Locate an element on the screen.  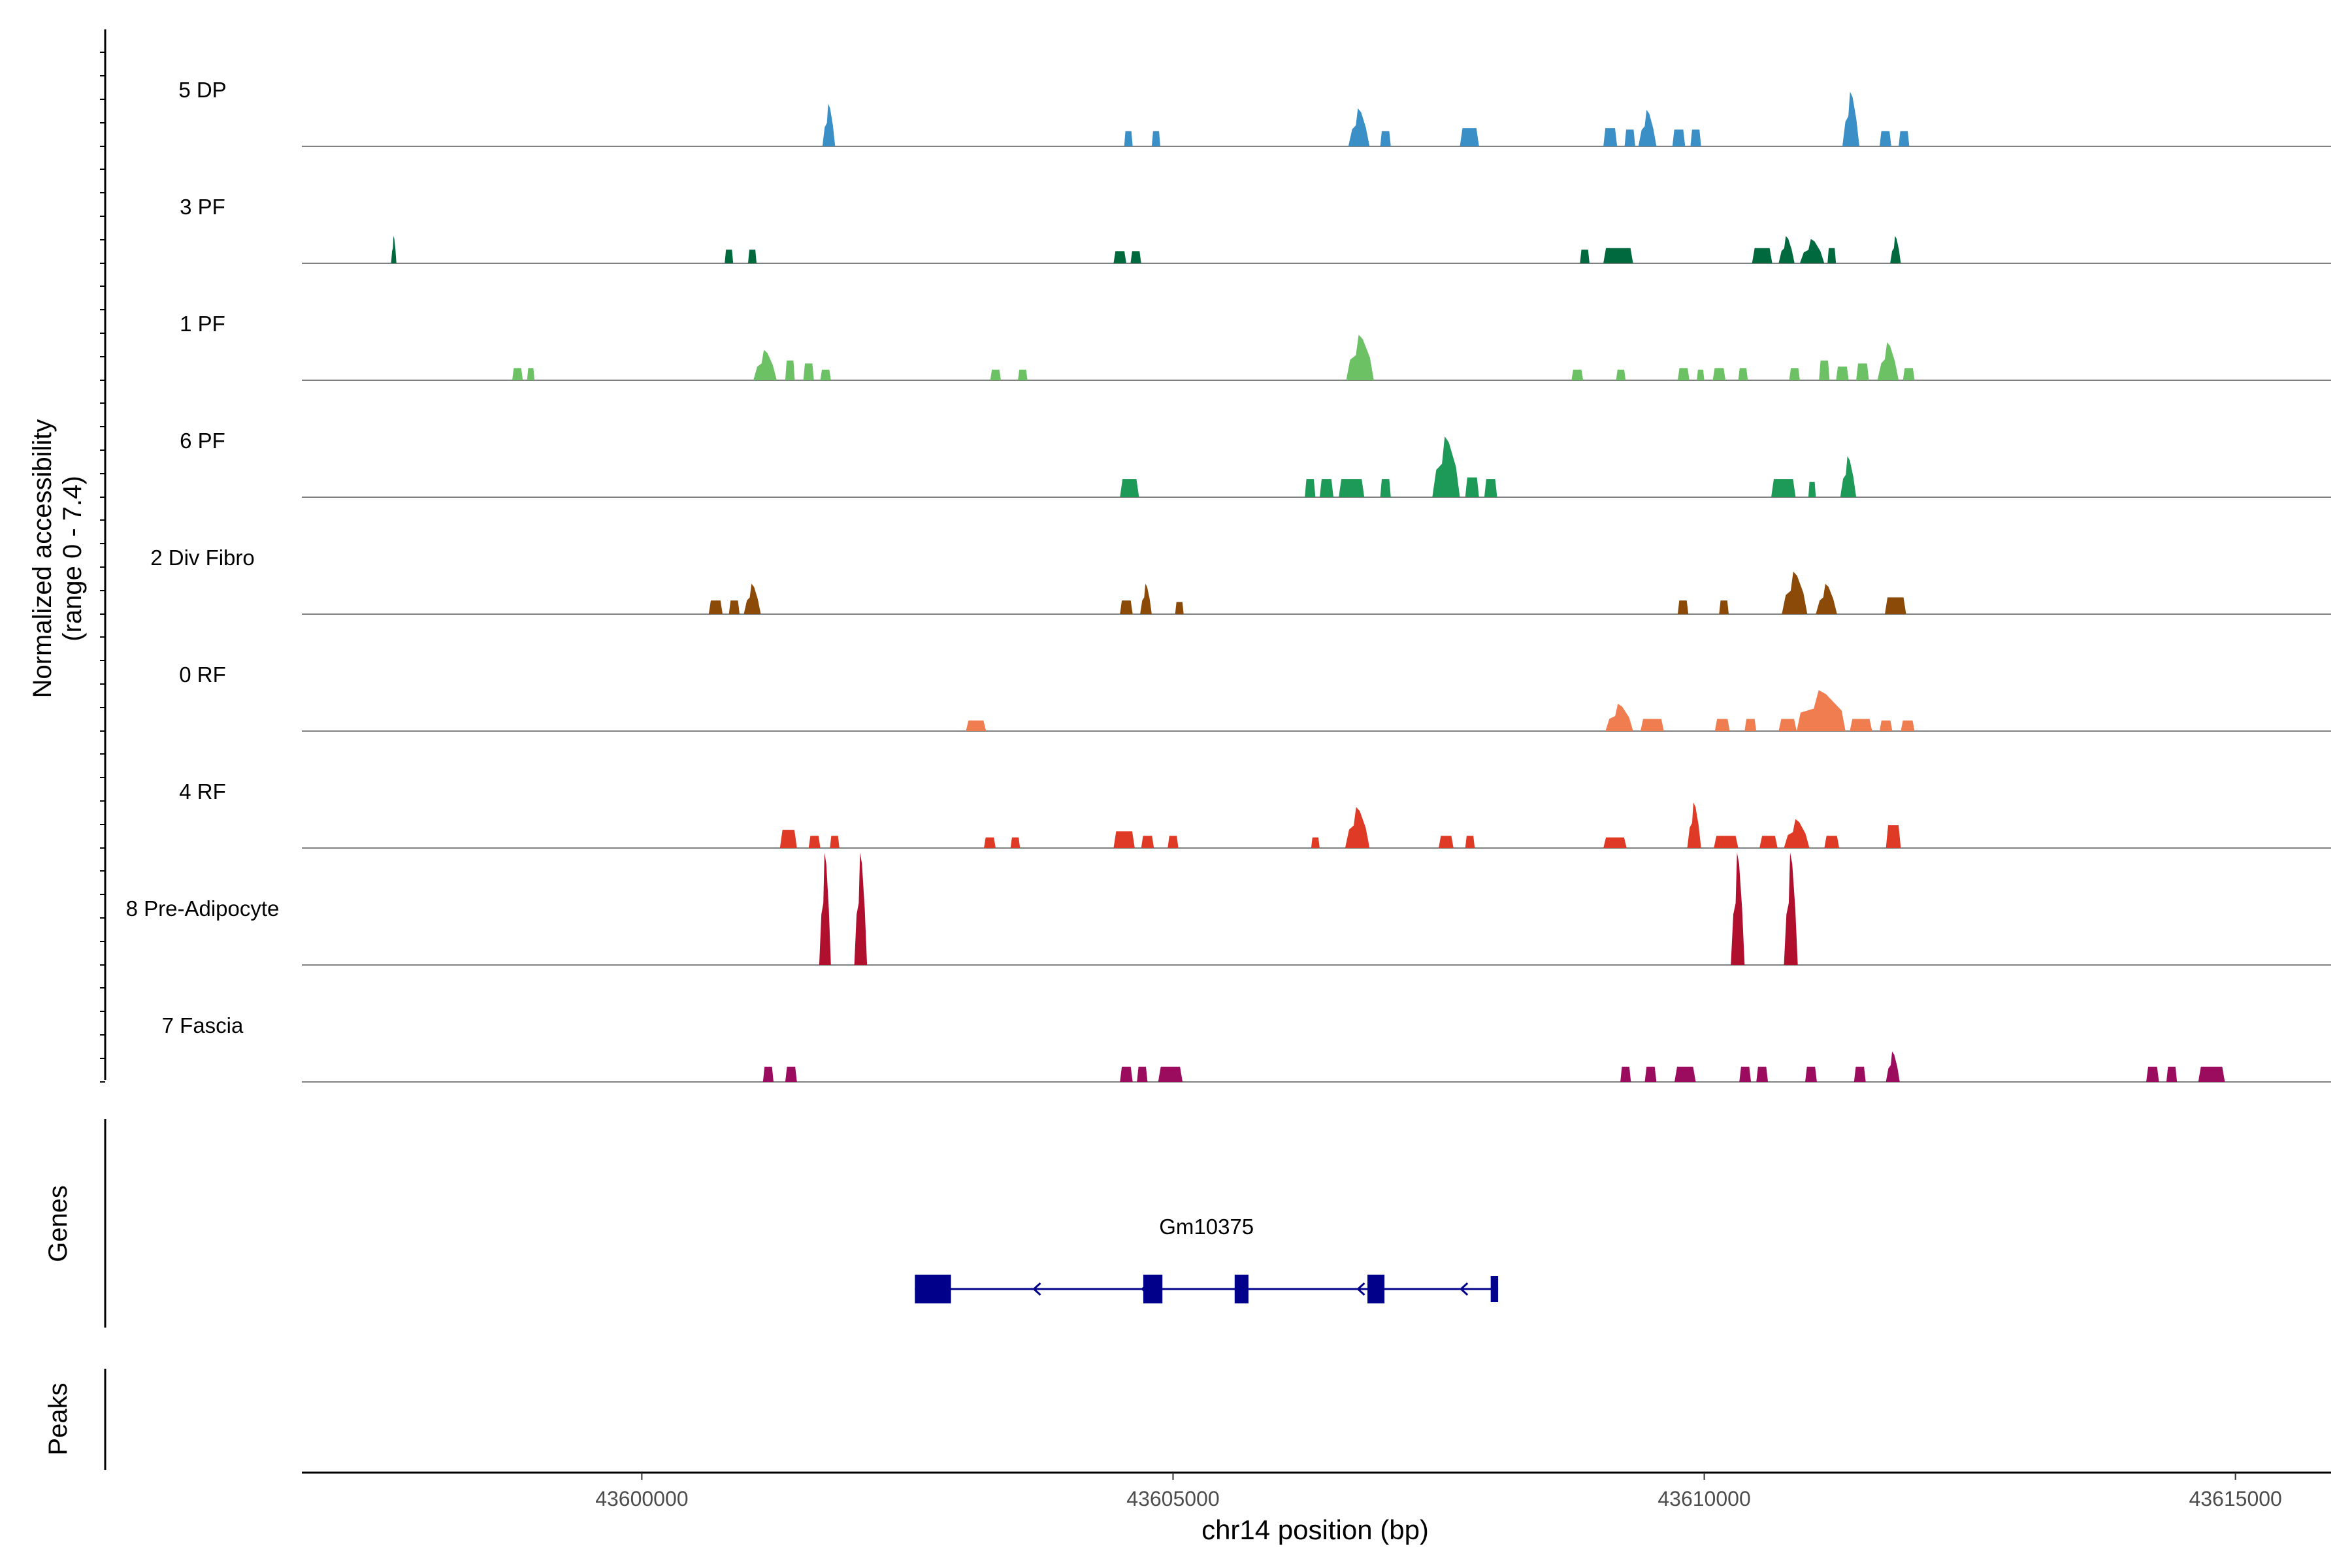
track-2-div-fibro: 2 Div Fibro is located at coordinates (1240, 580).